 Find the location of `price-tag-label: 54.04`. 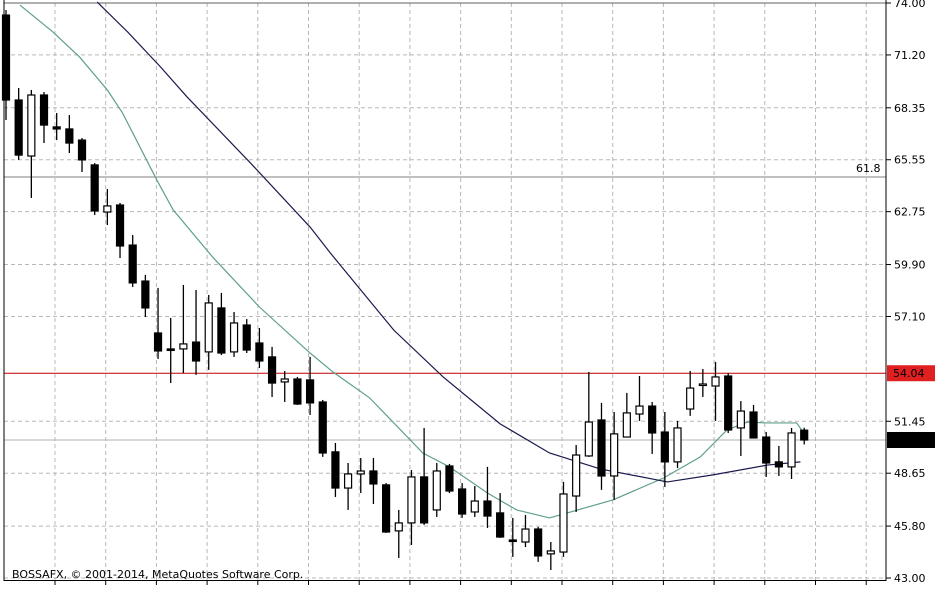

price-tag-label: 54.04 is located at coordinates (909, 373).